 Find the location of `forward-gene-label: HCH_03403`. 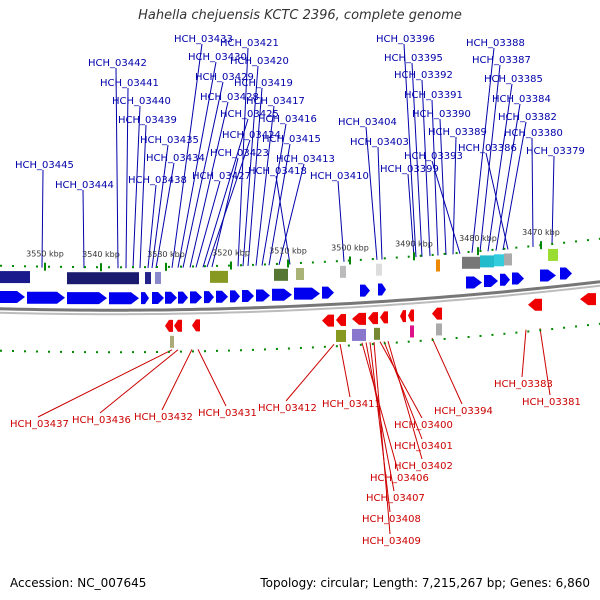

forward-gene-label: HCH_03403 is located at coordinates (379, 142).